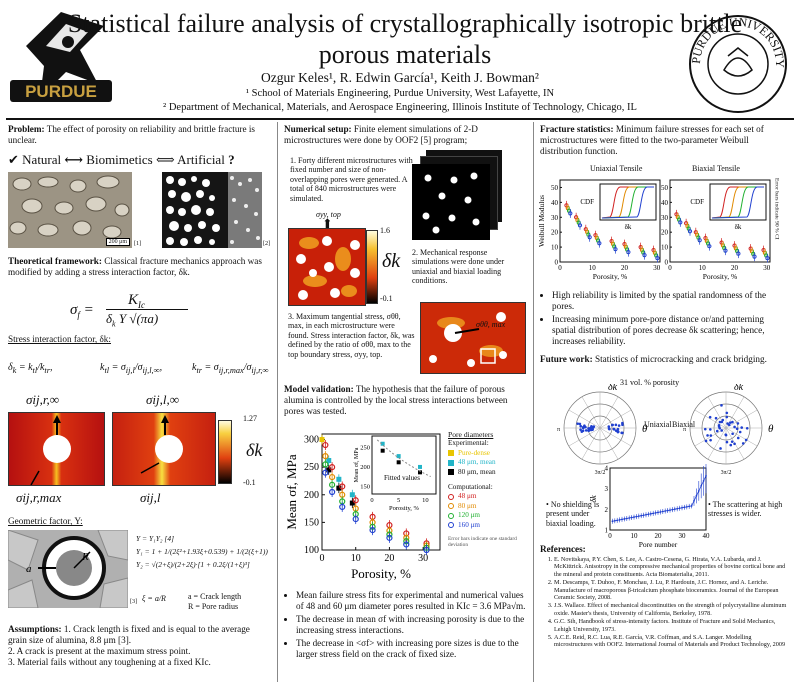 This screenshot has width=800, height=686. I want to click on x-tick-label: 0, so click(322, 558).